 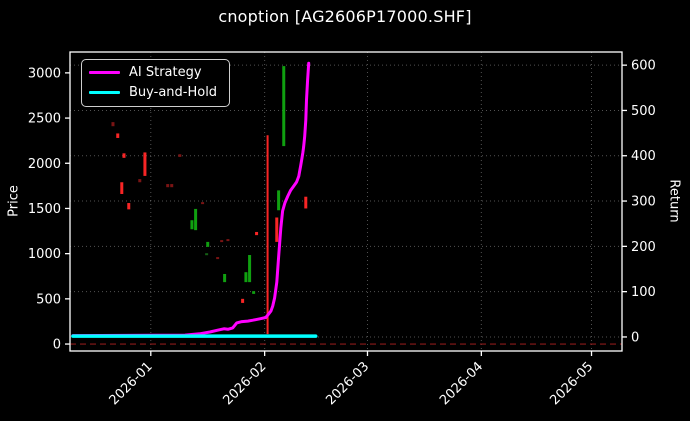 I want to click on legend-label: AI Strategy, so click(x=165, y=72).